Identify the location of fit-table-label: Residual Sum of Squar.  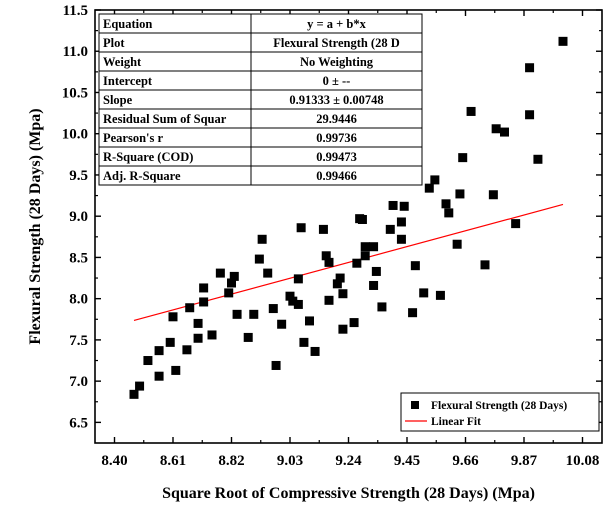
(165, 119).